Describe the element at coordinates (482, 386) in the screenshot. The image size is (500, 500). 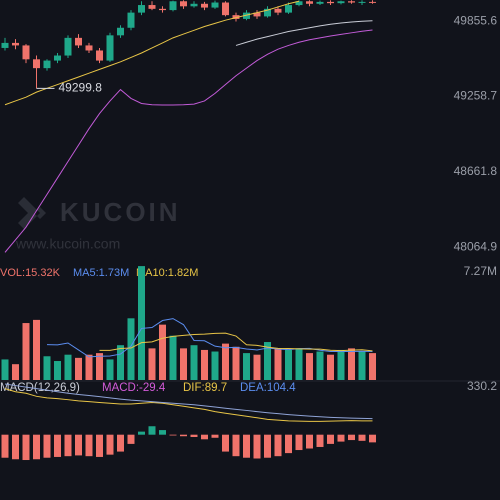
I see `macd-tick-label: 330.2` at that location.